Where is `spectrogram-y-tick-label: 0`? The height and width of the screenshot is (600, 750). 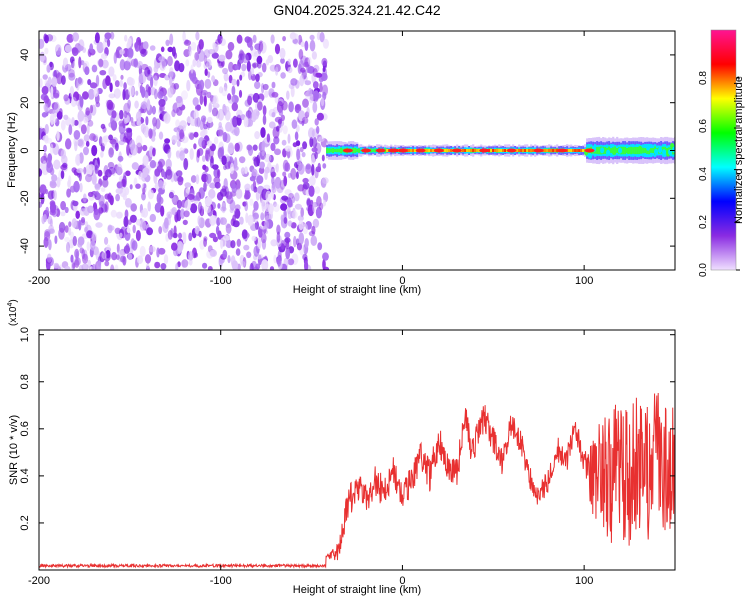 spectrogram-y-tick-label: 0 is located at coordinates (25, 150).